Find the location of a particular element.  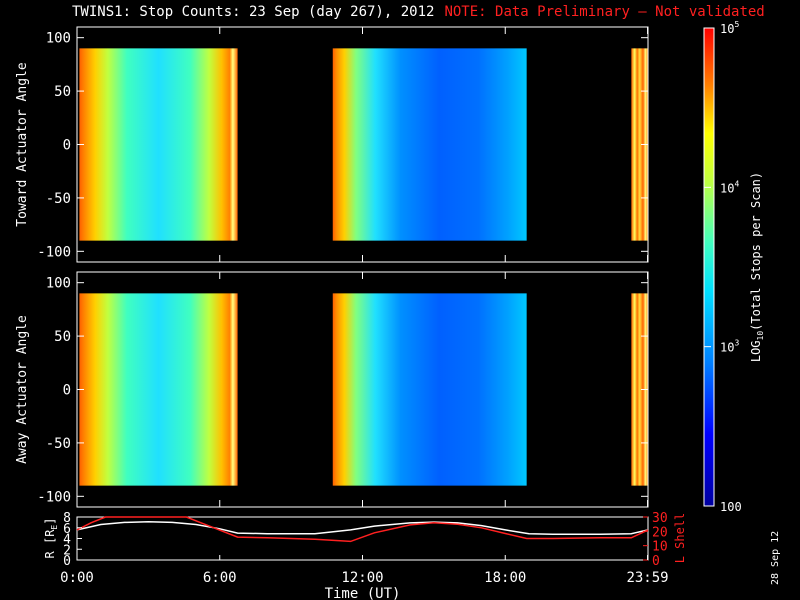

colorbar-tick-exp: 3 is located at coordinates (736, 343).